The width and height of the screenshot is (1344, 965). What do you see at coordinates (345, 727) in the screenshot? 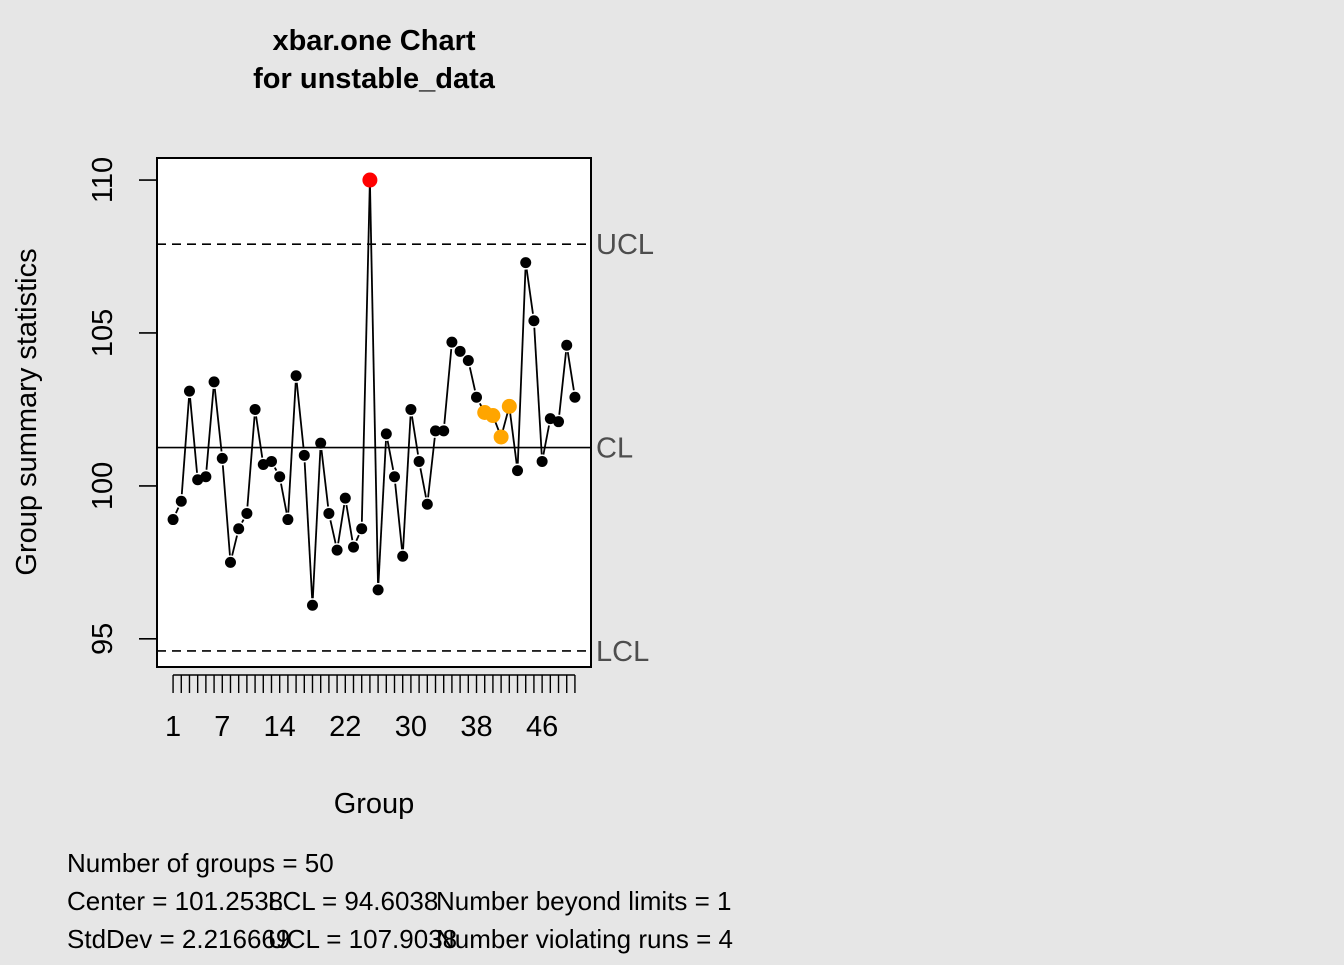
I see `x-tick-label: 22` at bounding box center [345, 727].